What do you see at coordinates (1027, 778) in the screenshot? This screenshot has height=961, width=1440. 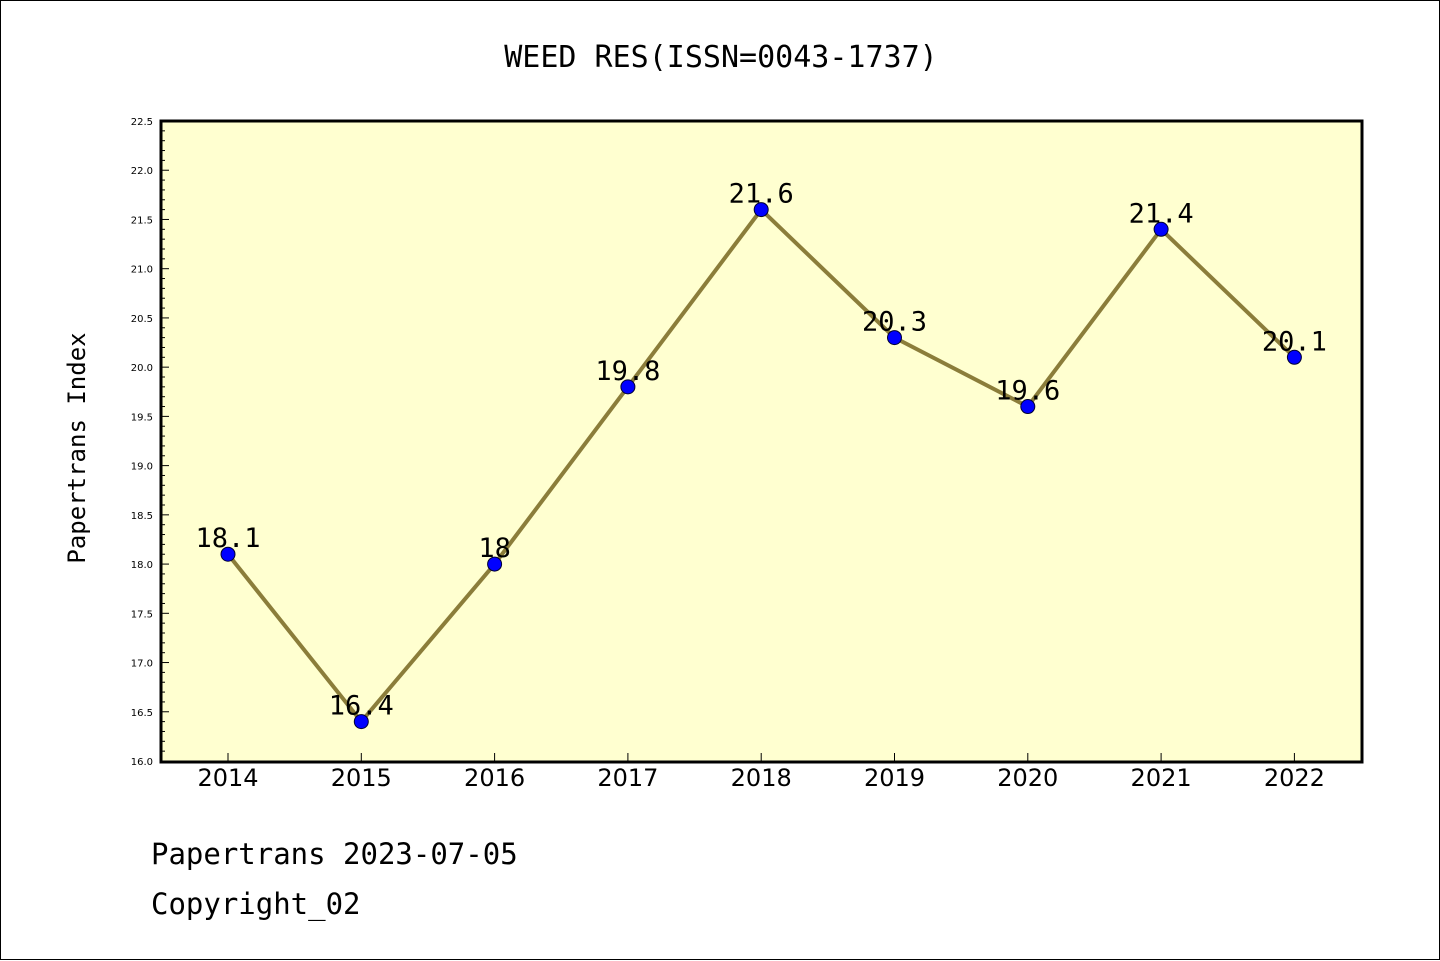 I see `x-tick-label: 2020` at bounding box center [1027, 778].